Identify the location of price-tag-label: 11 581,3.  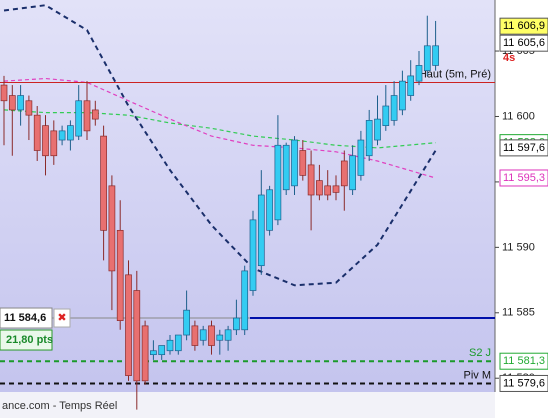
(524, 361).